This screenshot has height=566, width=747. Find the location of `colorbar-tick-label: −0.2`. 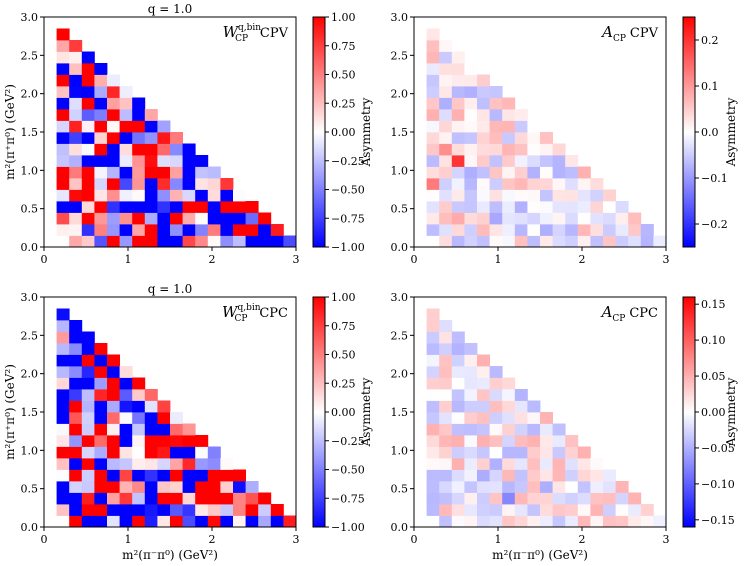

colorbar-tick-label: −0.2 is located at coordinates (714, 224).